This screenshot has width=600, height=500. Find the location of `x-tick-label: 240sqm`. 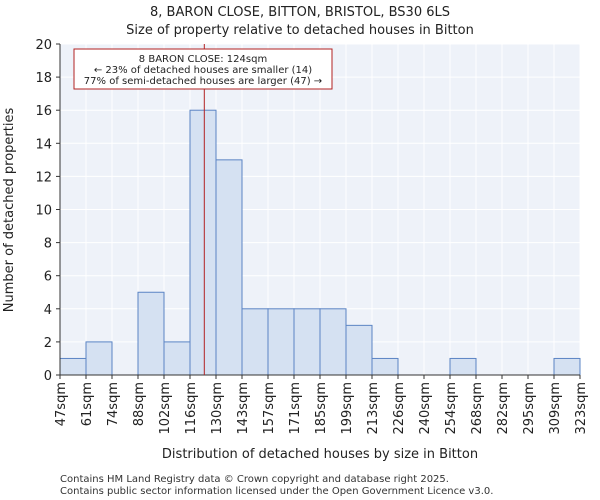

x-tick-label: 240sqm is located at coordinates (425, 408).